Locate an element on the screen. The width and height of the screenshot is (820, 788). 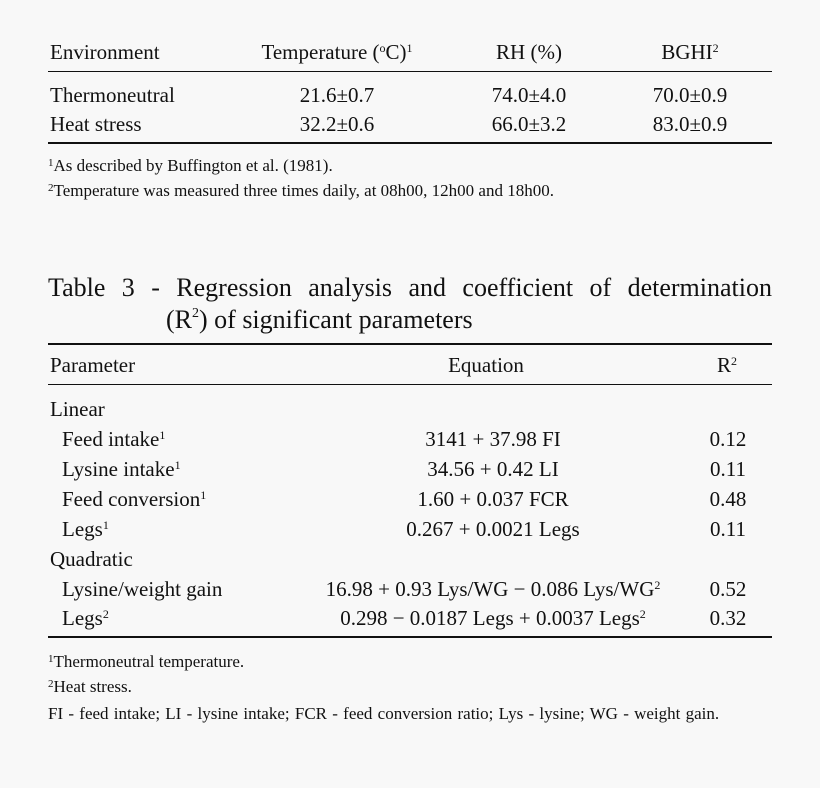
parameter-cell: Lysine/weight gain is located at coordinates (142, 589).